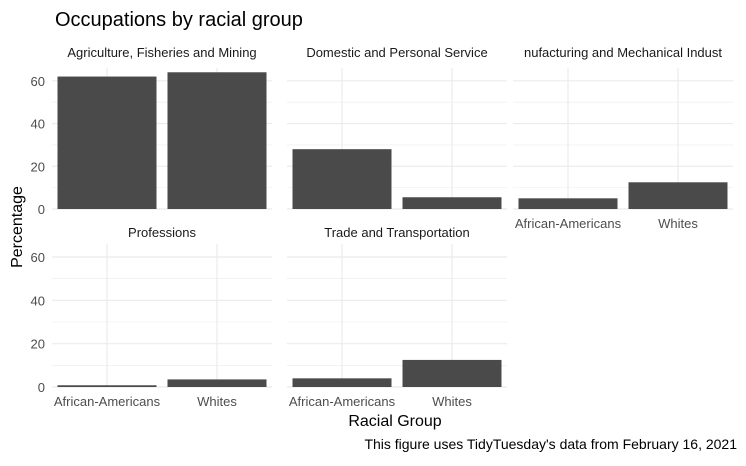 This screenshot has width=746, height=466. I want to click on facet-panel: Domestic and Personal Service, so click(397, 127).